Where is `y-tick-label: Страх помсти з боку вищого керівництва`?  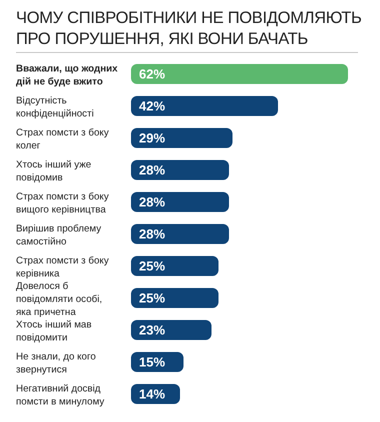 y-tick-label: Страх помсти з боку вищого керівництва is located at coordinates (62, 204).